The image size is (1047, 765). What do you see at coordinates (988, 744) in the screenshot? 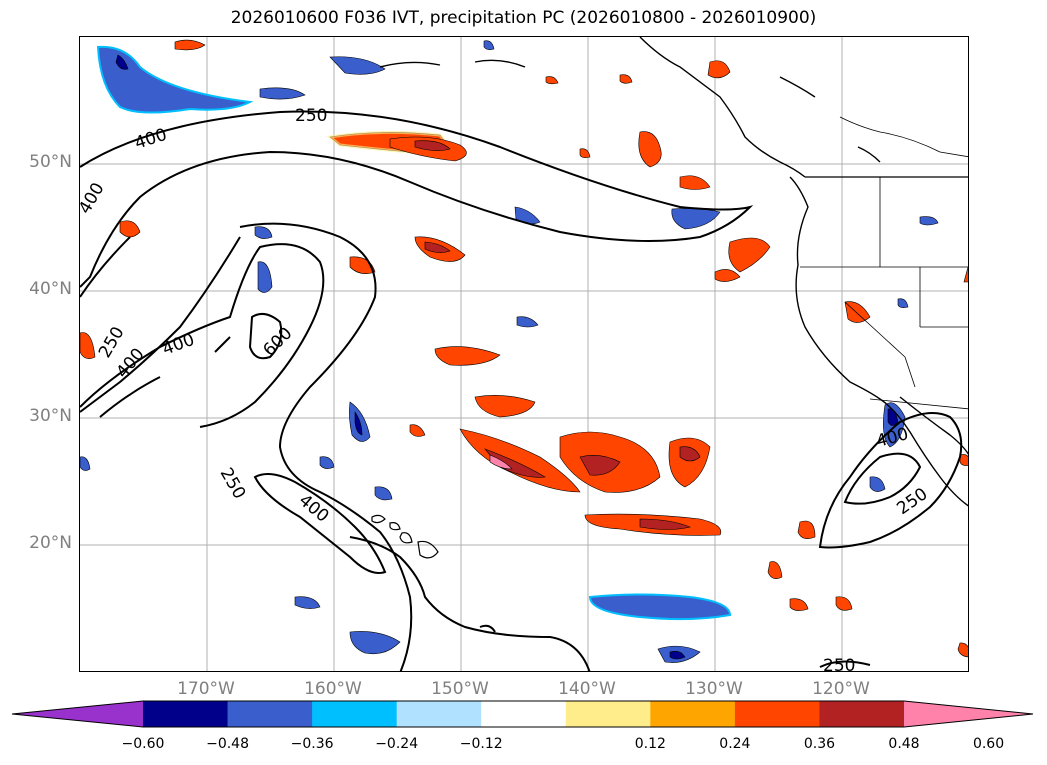
I see `colorbar-tick-label: 0.60` at bounding box center [988, 744].